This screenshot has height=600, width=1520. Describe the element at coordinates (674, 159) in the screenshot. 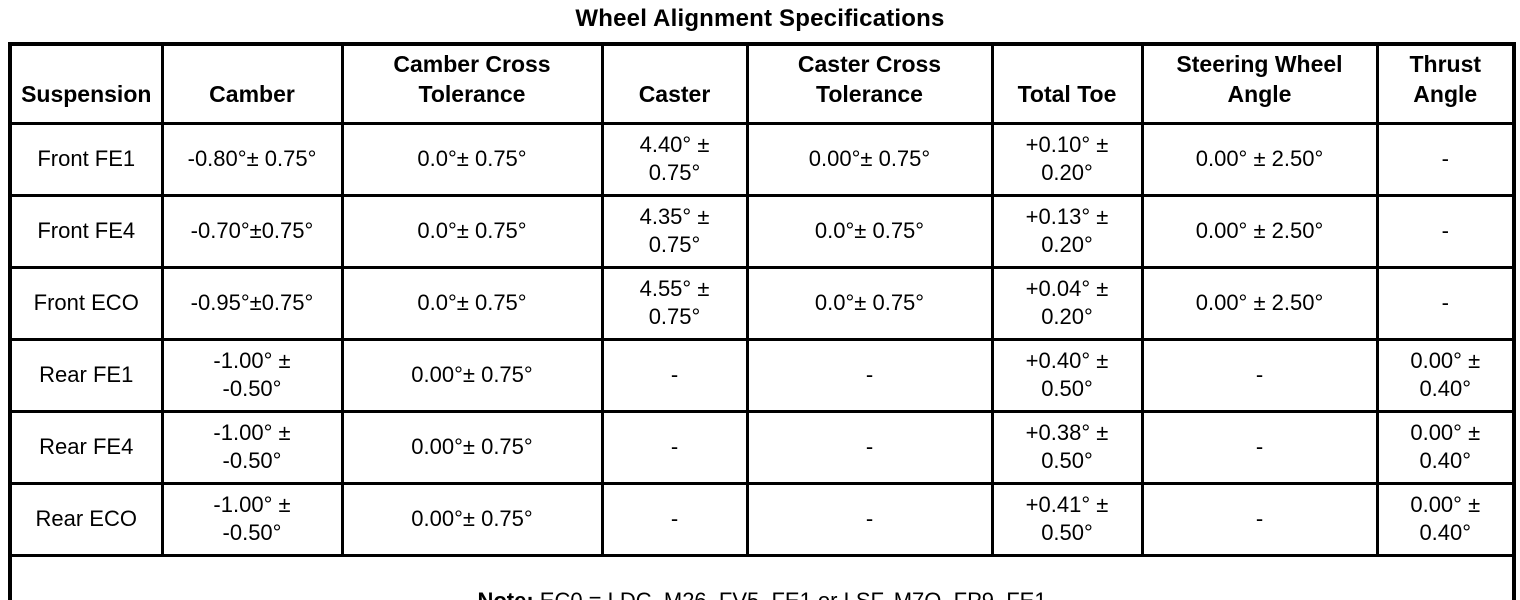

I see `cell-caster: 4.40° ± 0.75°` at that location.